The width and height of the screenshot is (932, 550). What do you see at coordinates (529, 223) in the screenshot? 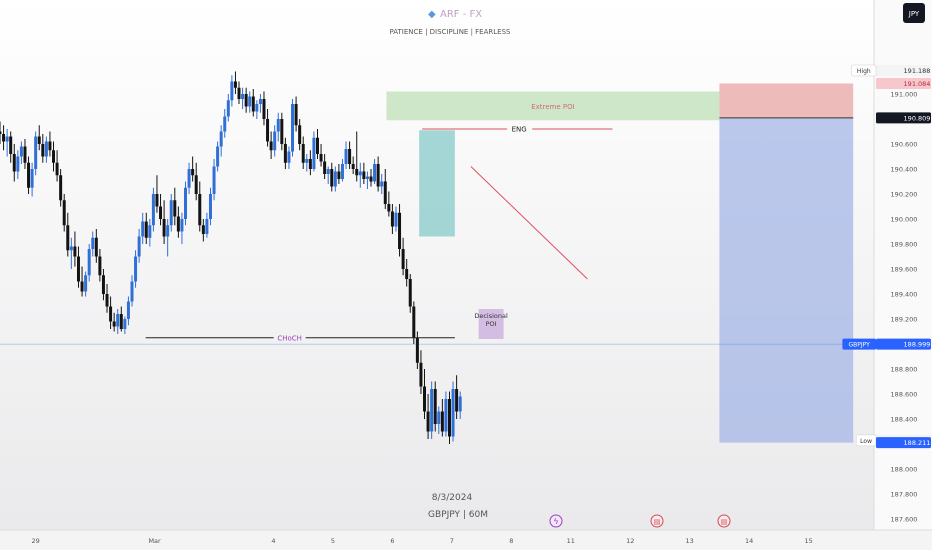
I see `trend-line` at bounding box center [529, 223].